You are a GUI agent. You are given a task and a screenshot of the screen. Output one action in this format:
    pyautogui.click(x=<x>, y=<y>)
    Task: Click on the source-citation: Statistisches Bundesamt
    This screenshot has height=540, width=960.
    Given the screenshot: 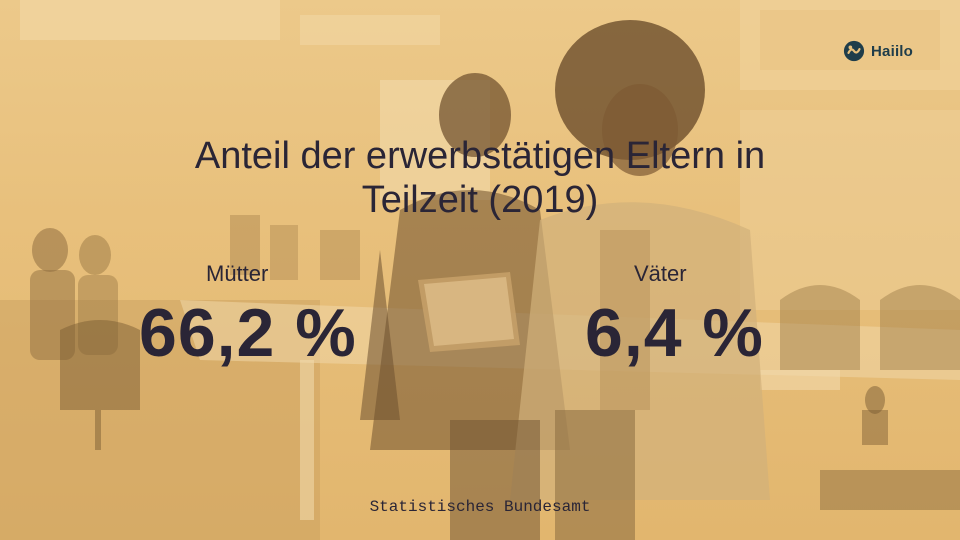 What is the action you would take?
    pyautogui.click(x=480, y=507)
    